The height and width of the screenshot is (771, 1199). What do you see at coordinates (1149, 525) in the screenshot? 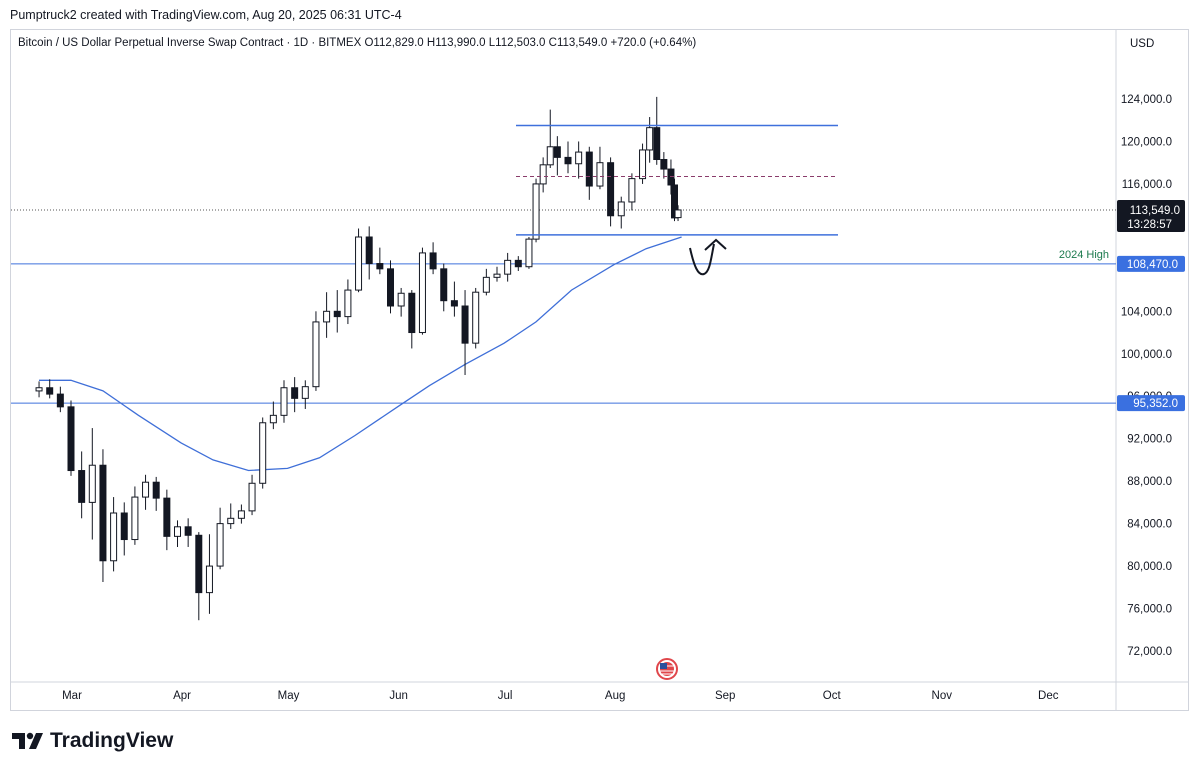
I see `y-tick-label: 84,000.0` at bounding box center [1149, 525].